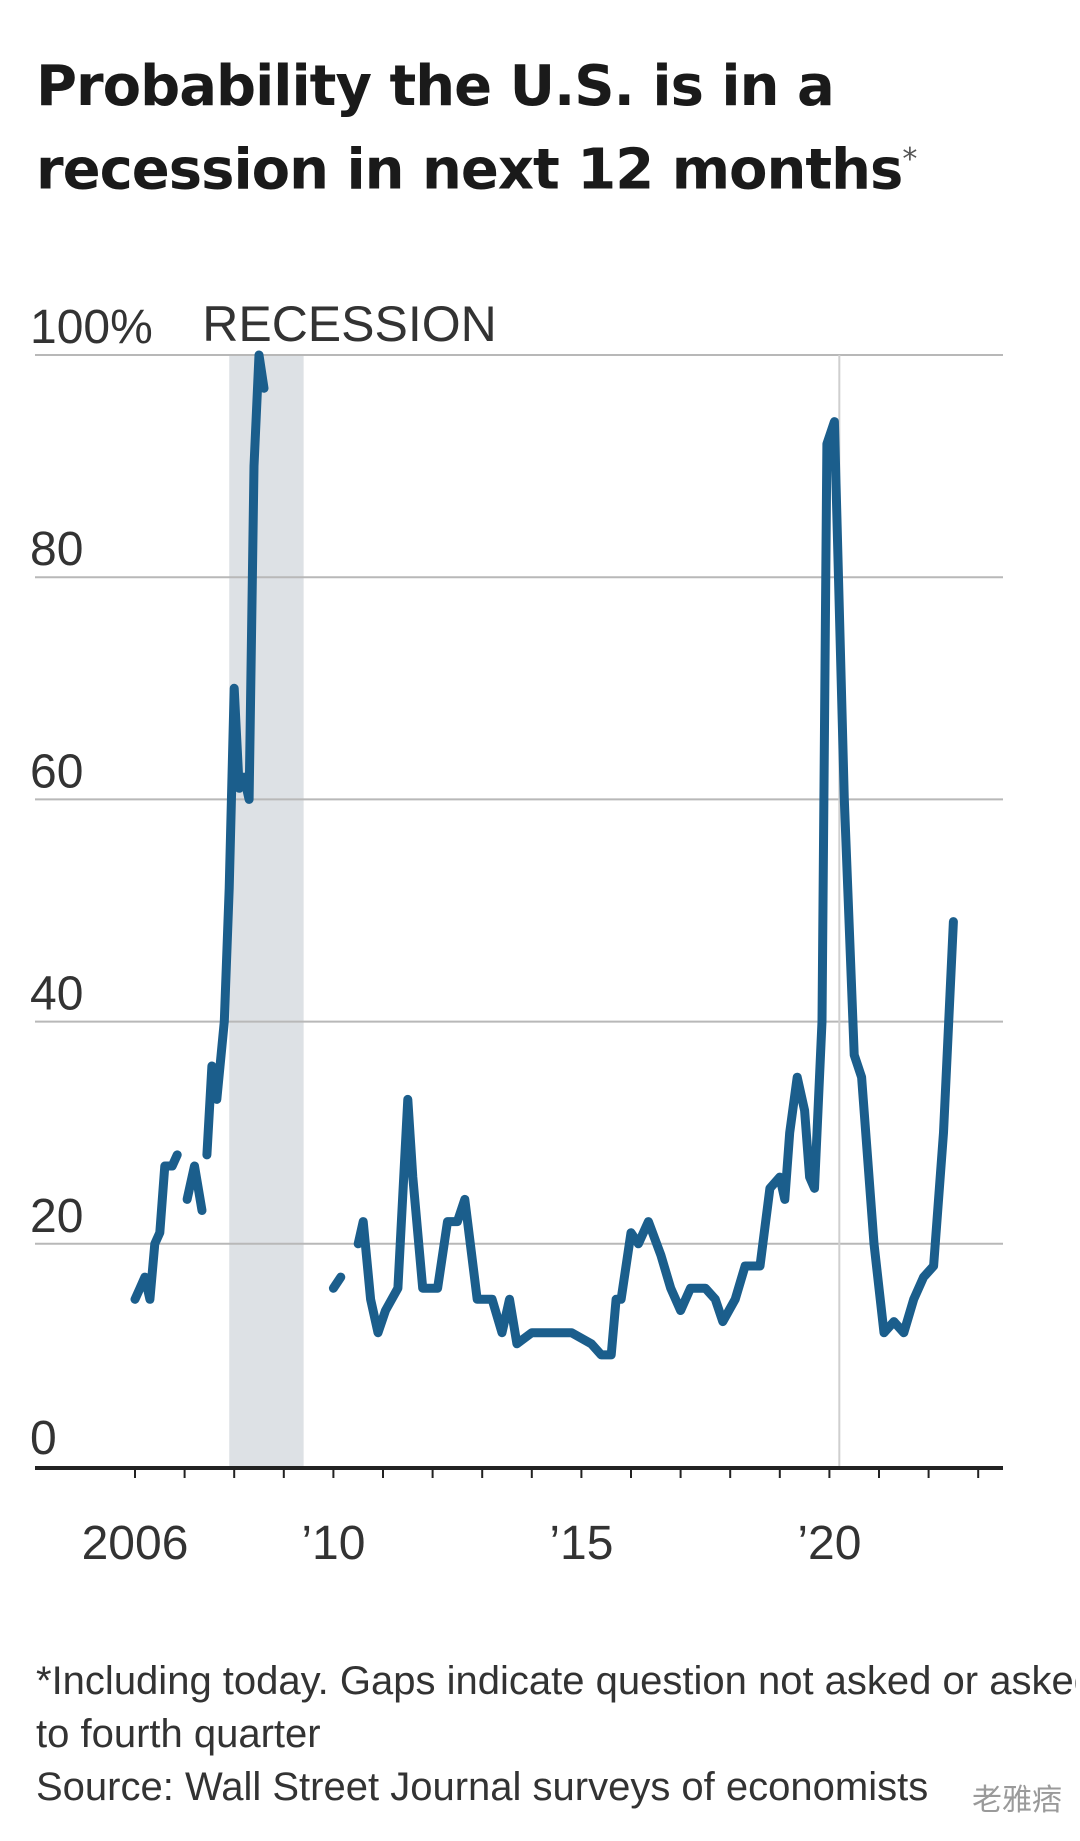  I want to click on watermark: 老雅痞, so click(1017, 1800).